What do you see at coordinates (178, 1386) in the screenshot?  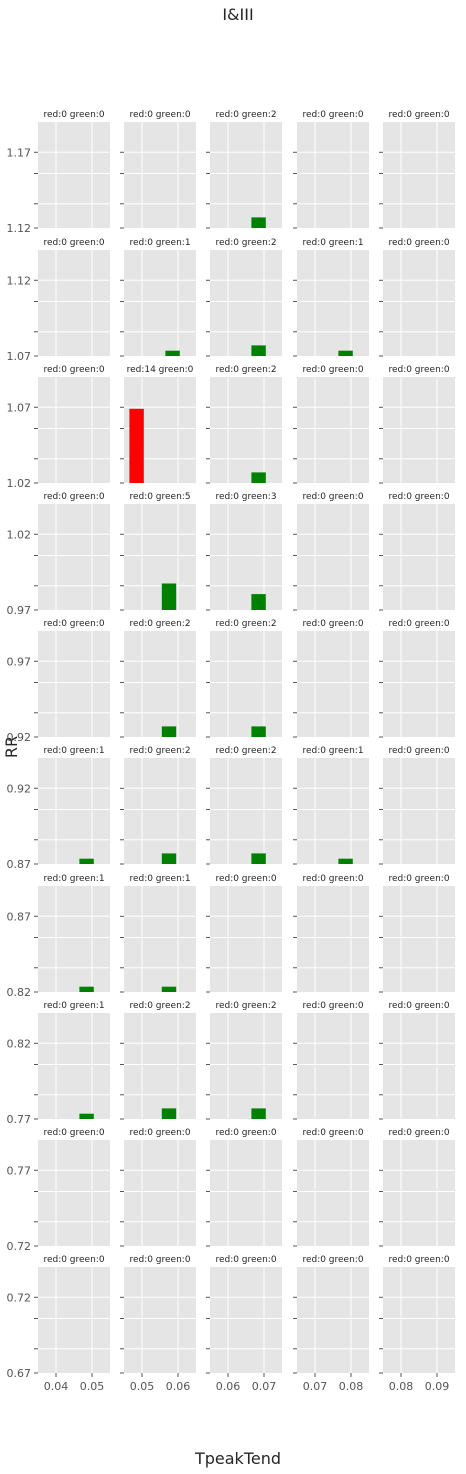 I see `x-tick-label: 0.06` at bounding box center [178, 1386].